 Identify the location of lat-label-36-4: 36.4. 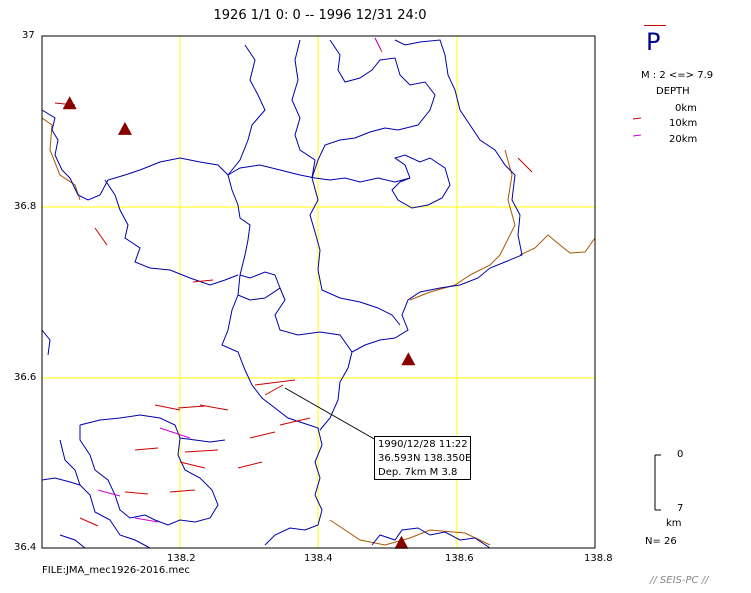
(25, 547).